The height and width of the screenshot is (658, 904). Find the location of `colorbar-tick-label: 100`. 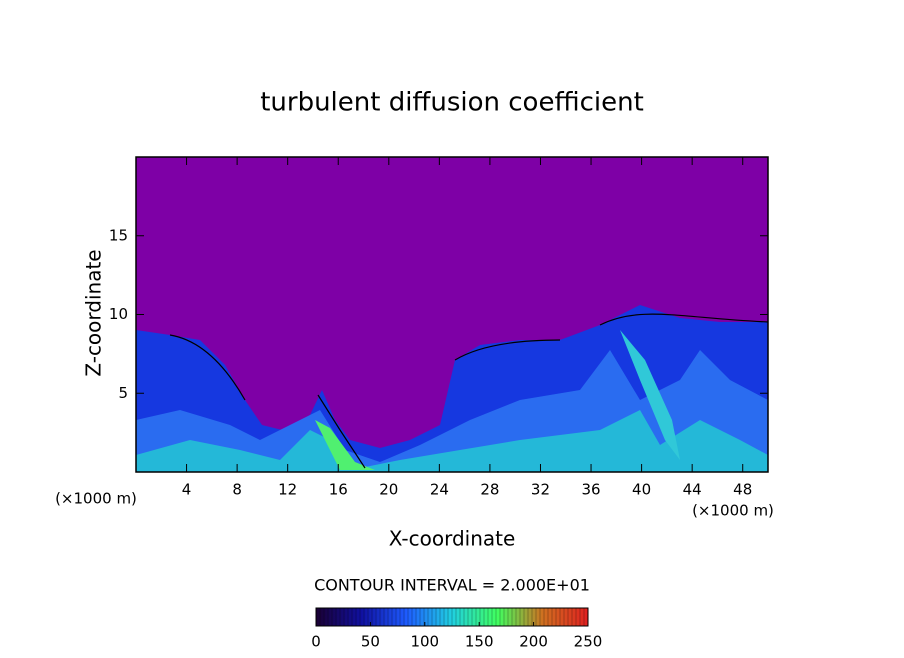

colorbar-tick-label: 100 is located at coordinates (424, 642).